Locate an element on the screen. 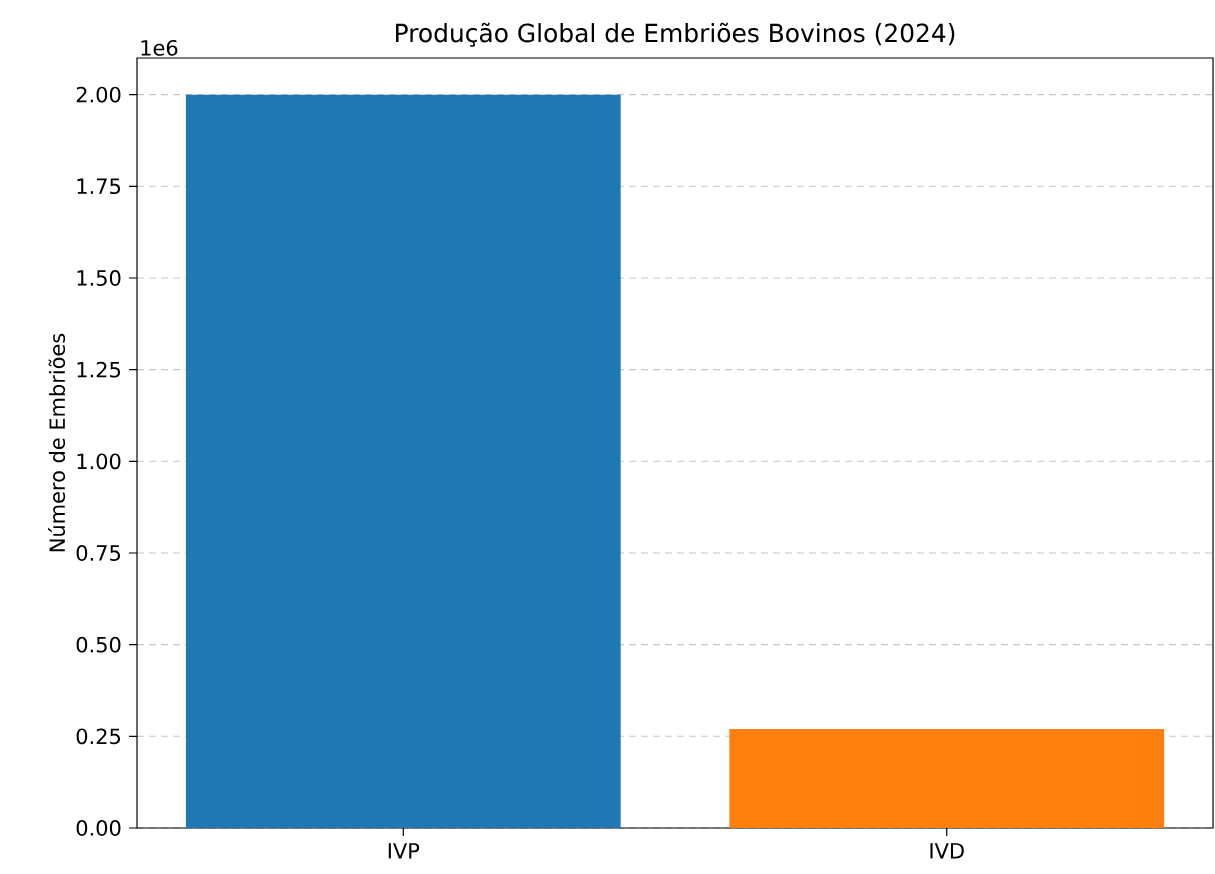 The image size is (1215, 874). text: 1e6 is located at coordinates (159, 47).